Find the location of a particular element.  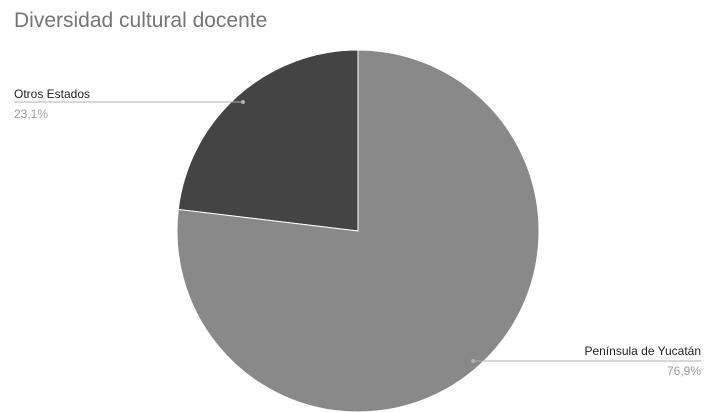

slice-percent-1: 23,1% is located at coordinates (31, 114).